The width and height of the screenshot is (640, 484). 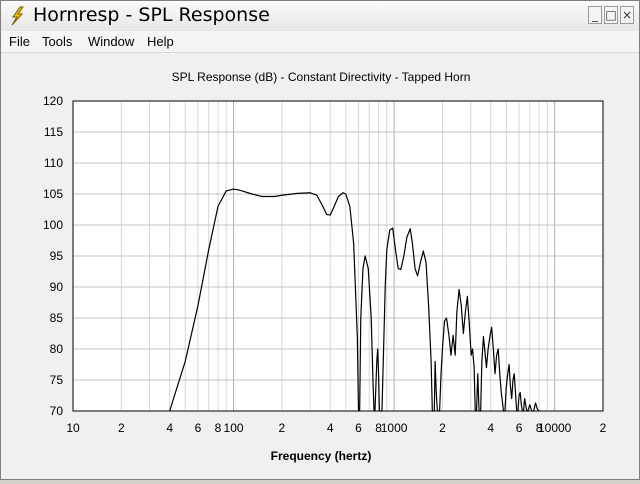 What do you see at coordinates (57, 287) in the screenshot?
I see `y-tick-label: 90` at bounding box center [57, 287].